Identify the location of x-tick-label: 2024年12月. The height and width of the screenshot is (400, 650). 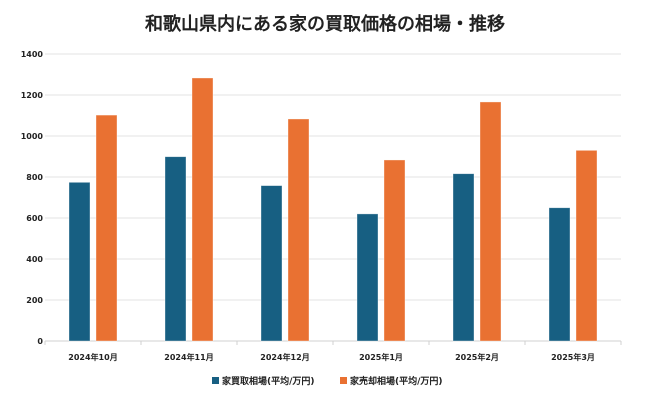
(284, 357).